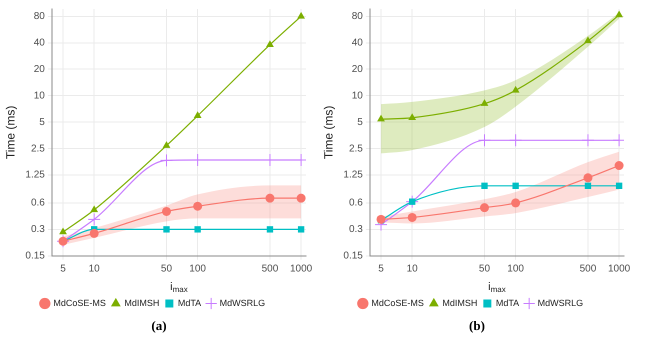 This screenshot has height=342, width=645. I want to click on text: (a), so click(159, 326).